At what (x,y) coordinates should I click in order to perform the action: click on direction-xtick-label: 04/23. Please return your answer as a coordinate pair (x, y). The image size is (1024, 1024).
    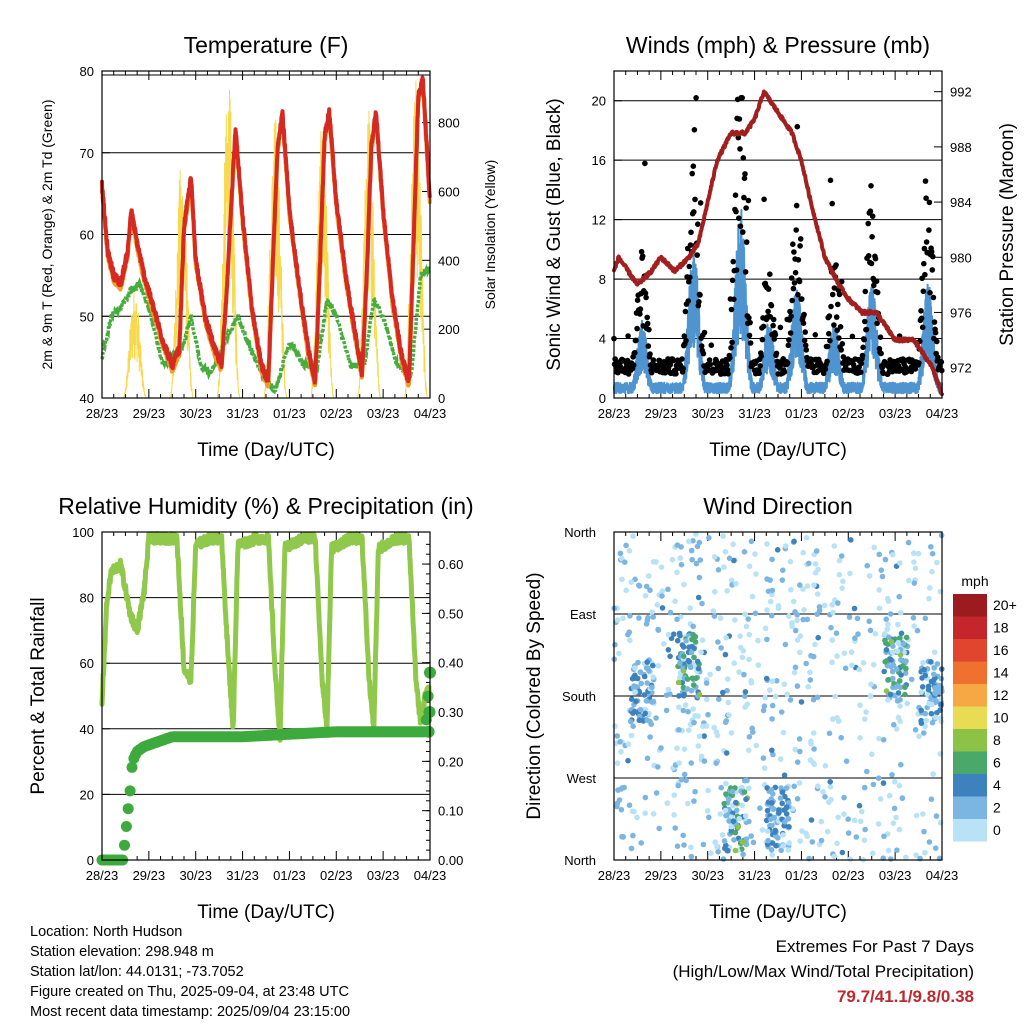
    Looking at the image, I should click on (942, 875).